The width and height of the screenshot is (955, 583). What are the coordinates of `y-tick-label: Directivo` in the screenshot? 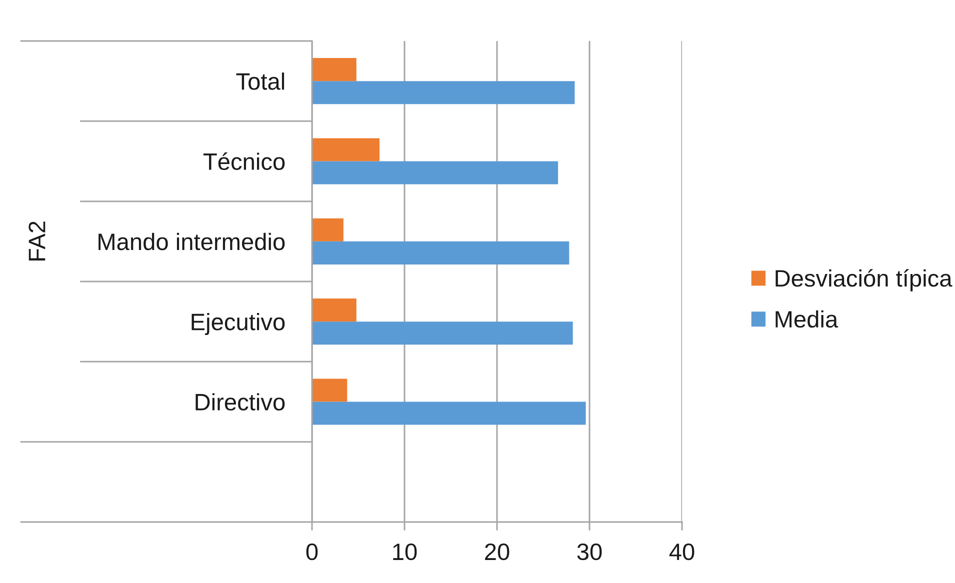 It's located at (240, 402).